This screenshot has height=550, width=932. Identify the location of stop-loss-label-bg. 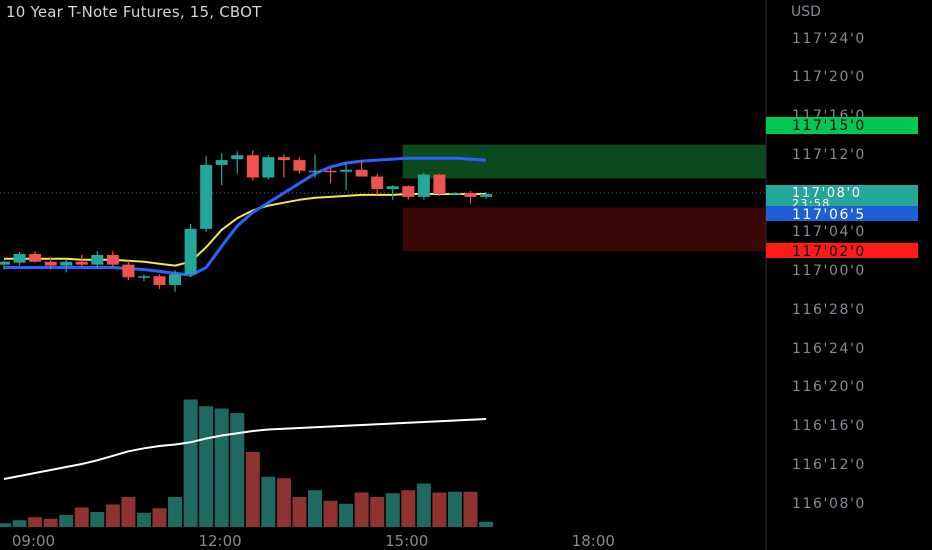
(842, 250).